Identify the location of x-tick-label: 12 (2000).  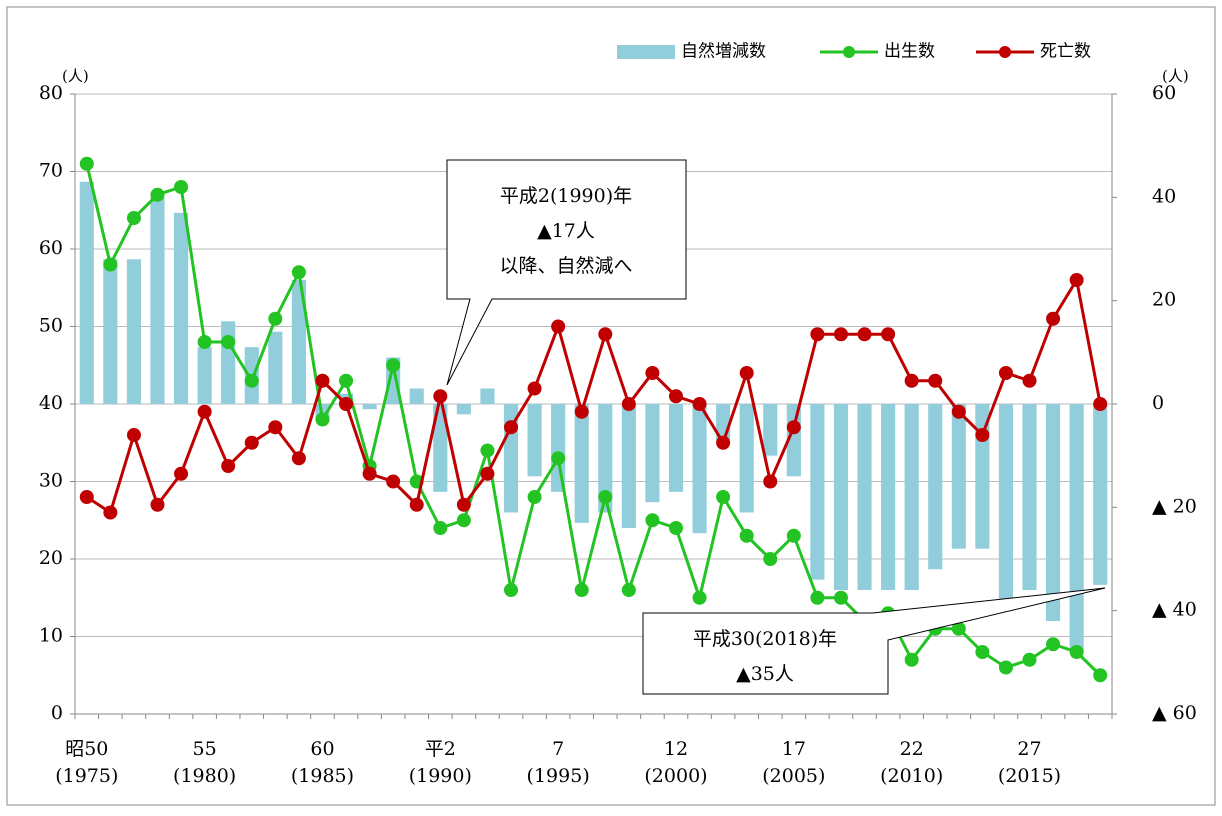
(676, 762).